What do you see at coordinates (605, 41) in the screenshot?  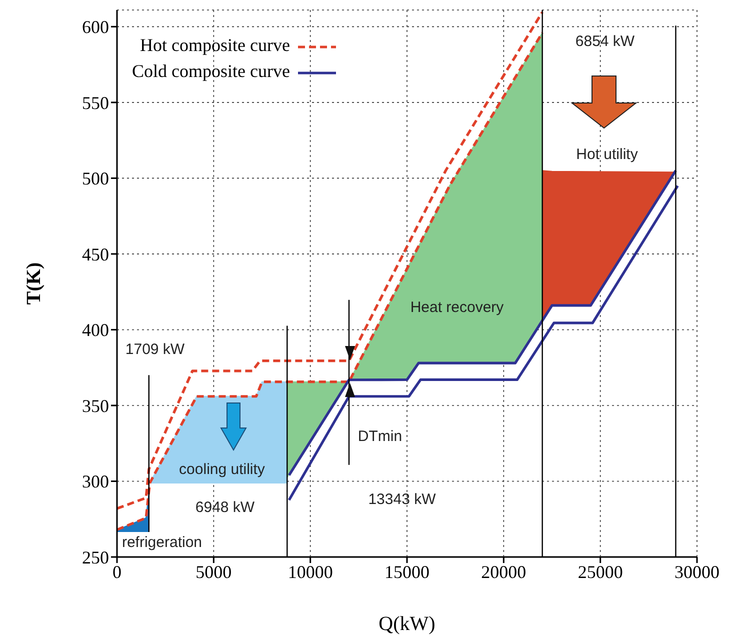 I see `annotation: 6854 kW` at bounding box center [605, 41].